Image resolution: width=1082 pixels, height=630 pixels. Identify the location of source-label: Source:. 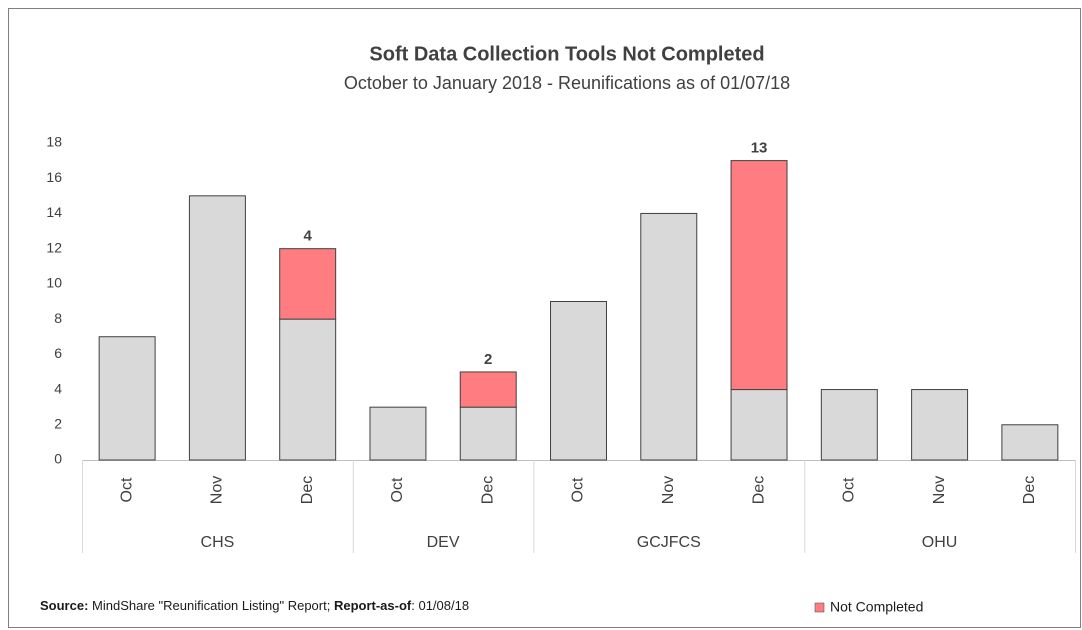
(64, 605).